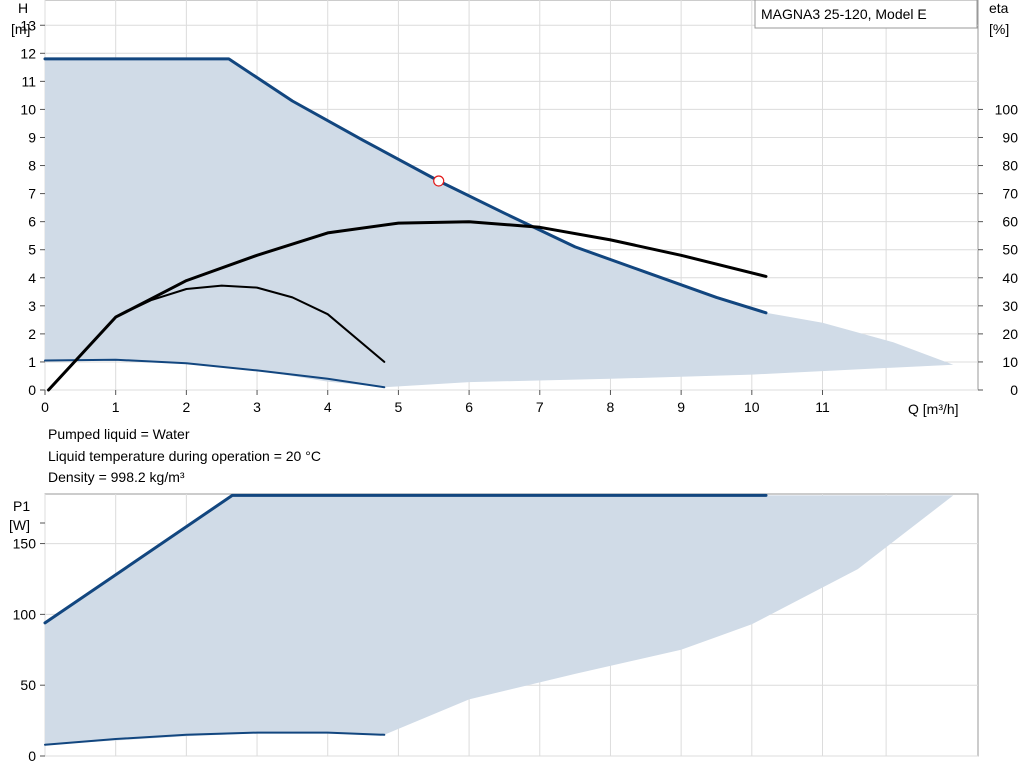  Describe the element at coordinates (32, 756) in the screenshot. I see `p1-tick-label: 0` at that location.